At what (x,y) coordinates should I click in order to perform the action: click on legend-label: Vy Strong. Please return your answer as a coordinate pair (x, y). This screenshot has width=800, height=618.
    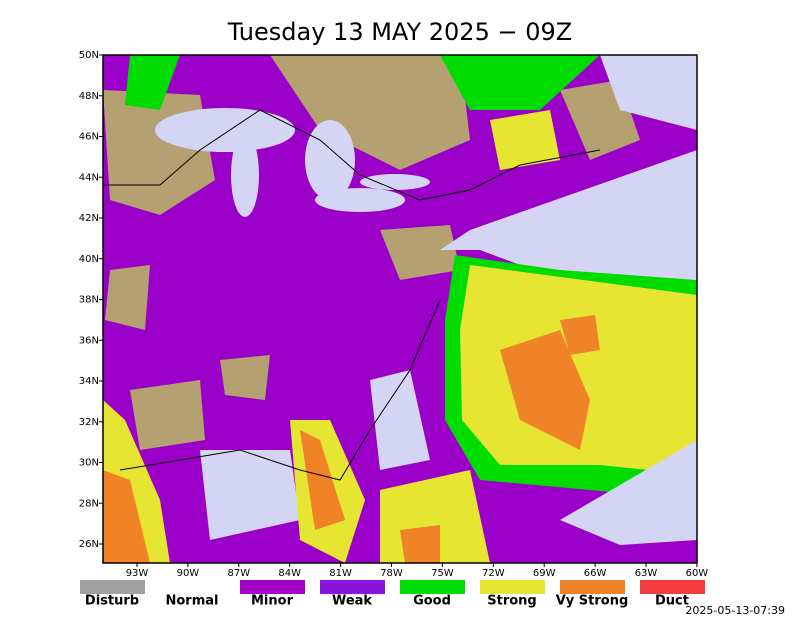
    Looking at the image, I should click on (592, 601).